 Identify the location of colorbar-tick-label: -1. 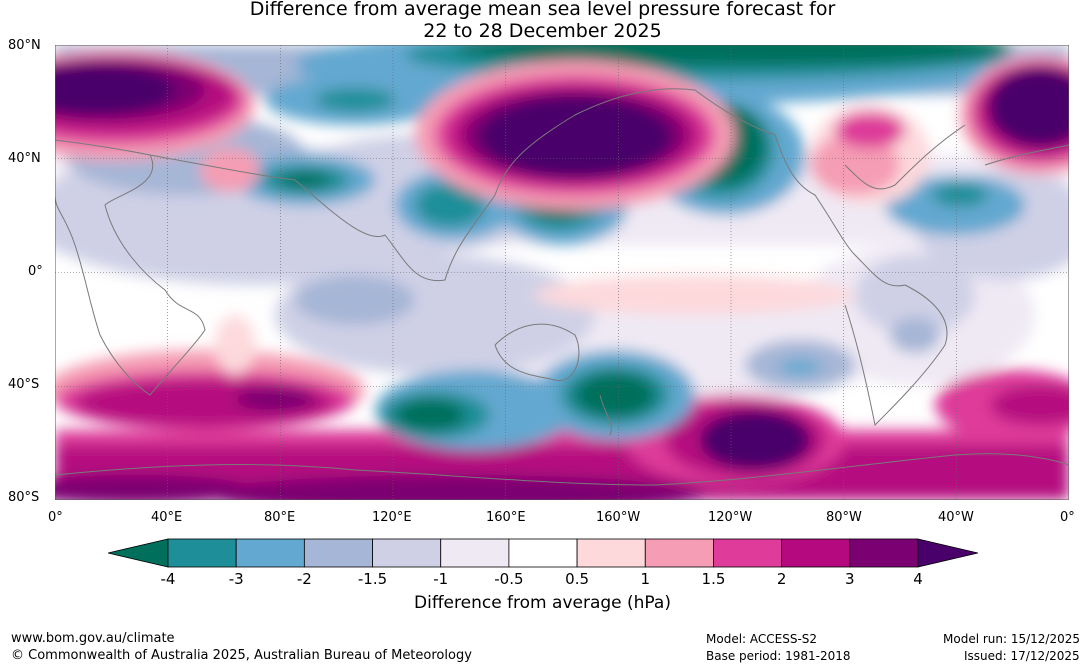
(441, 579).